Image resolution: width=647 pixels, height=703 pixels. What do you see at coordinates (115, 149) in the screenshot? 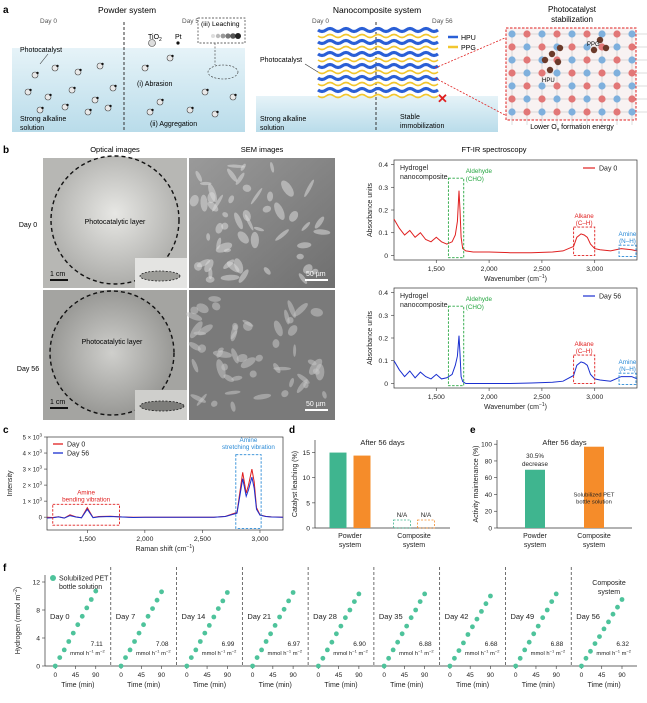
I see `col-optical: Optical images` at bounding box center [115, 149].